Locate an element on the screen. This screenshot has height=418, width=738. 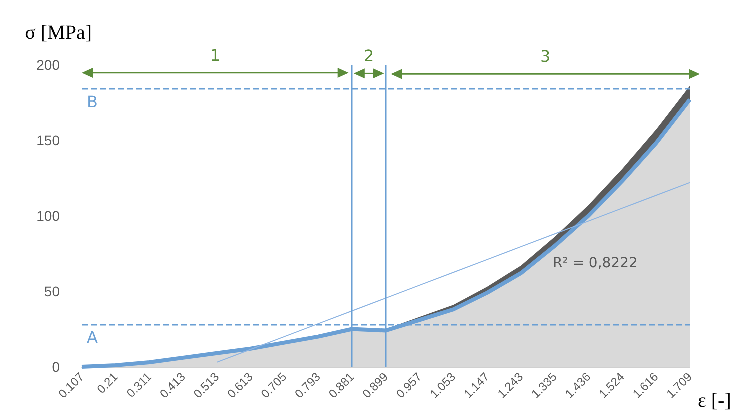
y-tick-label: 200 is located at coordinates (48, 65).